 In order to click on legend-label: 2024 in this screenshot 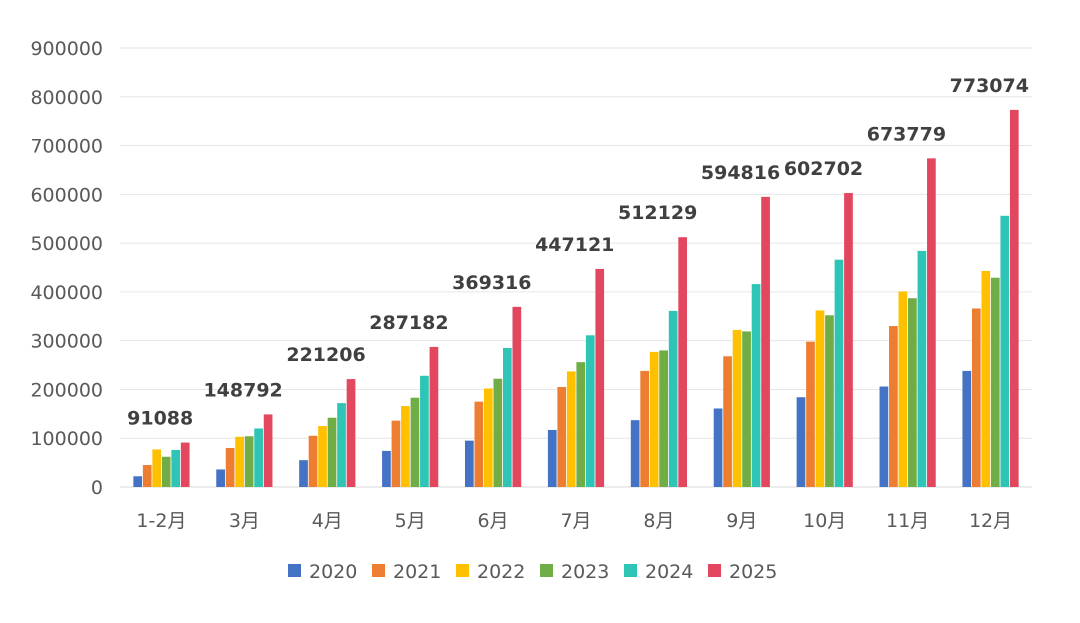, I will do `click(669, 572)`.